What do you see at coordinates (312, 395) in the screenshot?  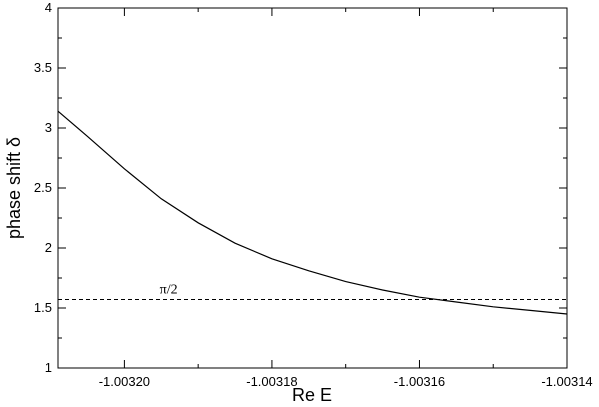 I see `x-axis-title: Re E` at bounding box center [312, 395].